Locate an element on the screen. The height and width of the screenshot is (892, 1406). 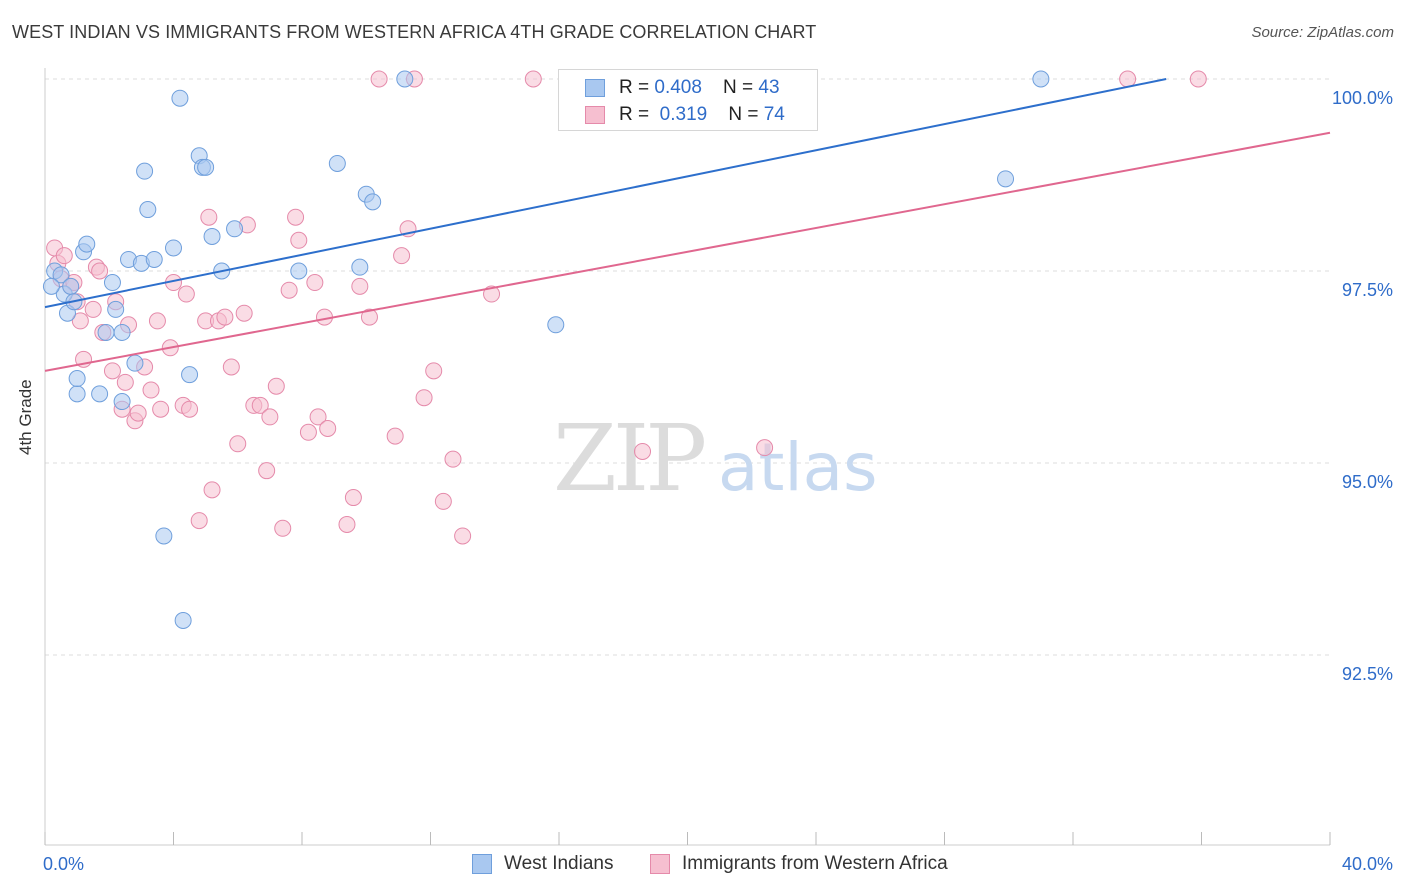
x-tick-label-max: 40.0% is located at coordinates (1367, 864).